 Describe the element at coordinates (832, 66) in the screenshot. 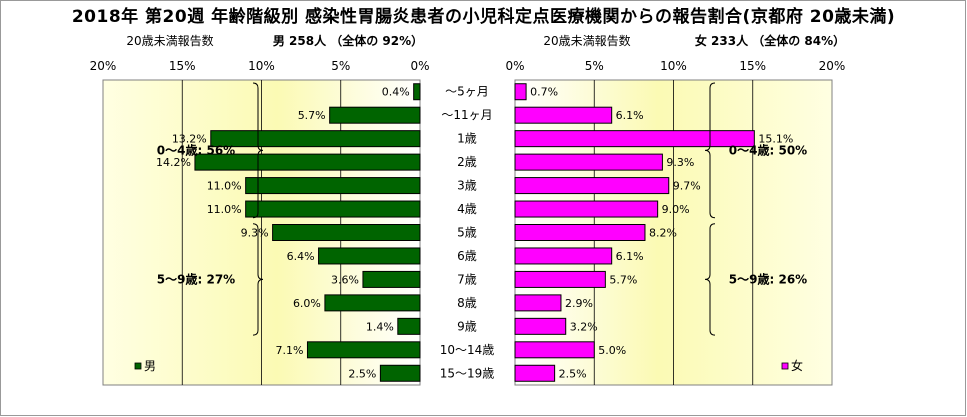

I see `female-tick-label: 20%` at that location.